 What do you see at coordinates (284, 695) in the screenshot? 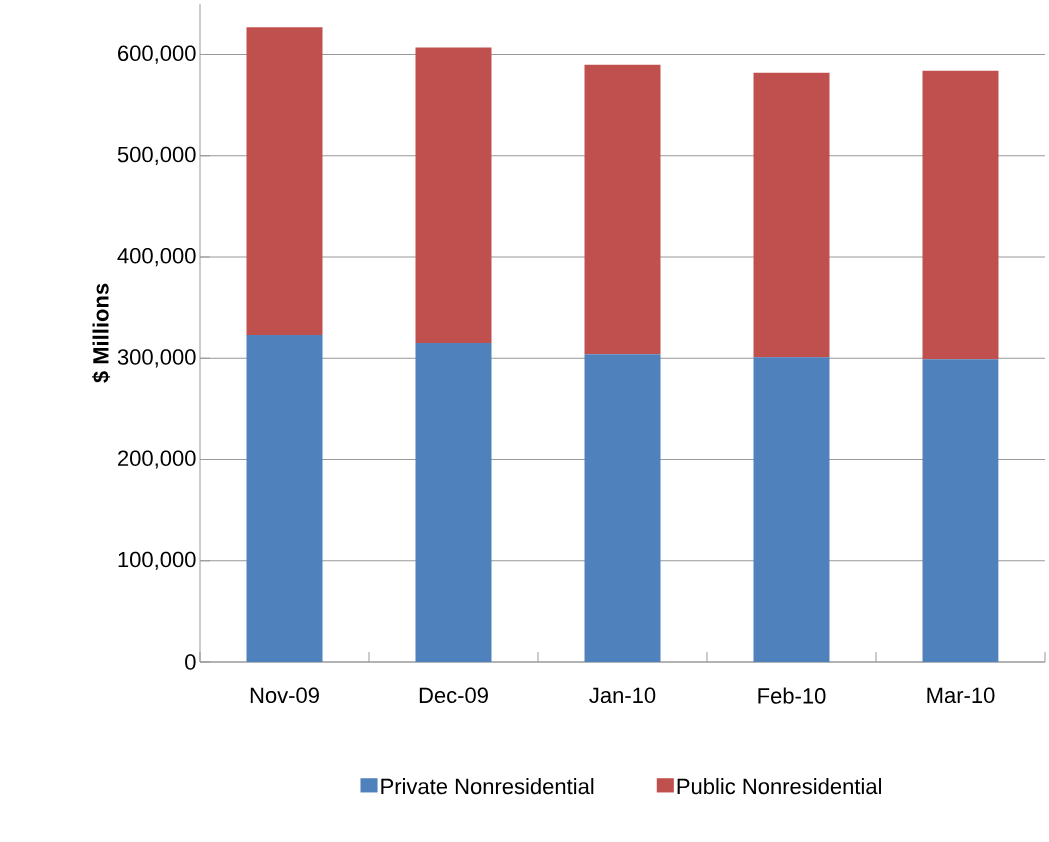
I see `x-tick-label: Nov-09` at bounding box center [284, 695].